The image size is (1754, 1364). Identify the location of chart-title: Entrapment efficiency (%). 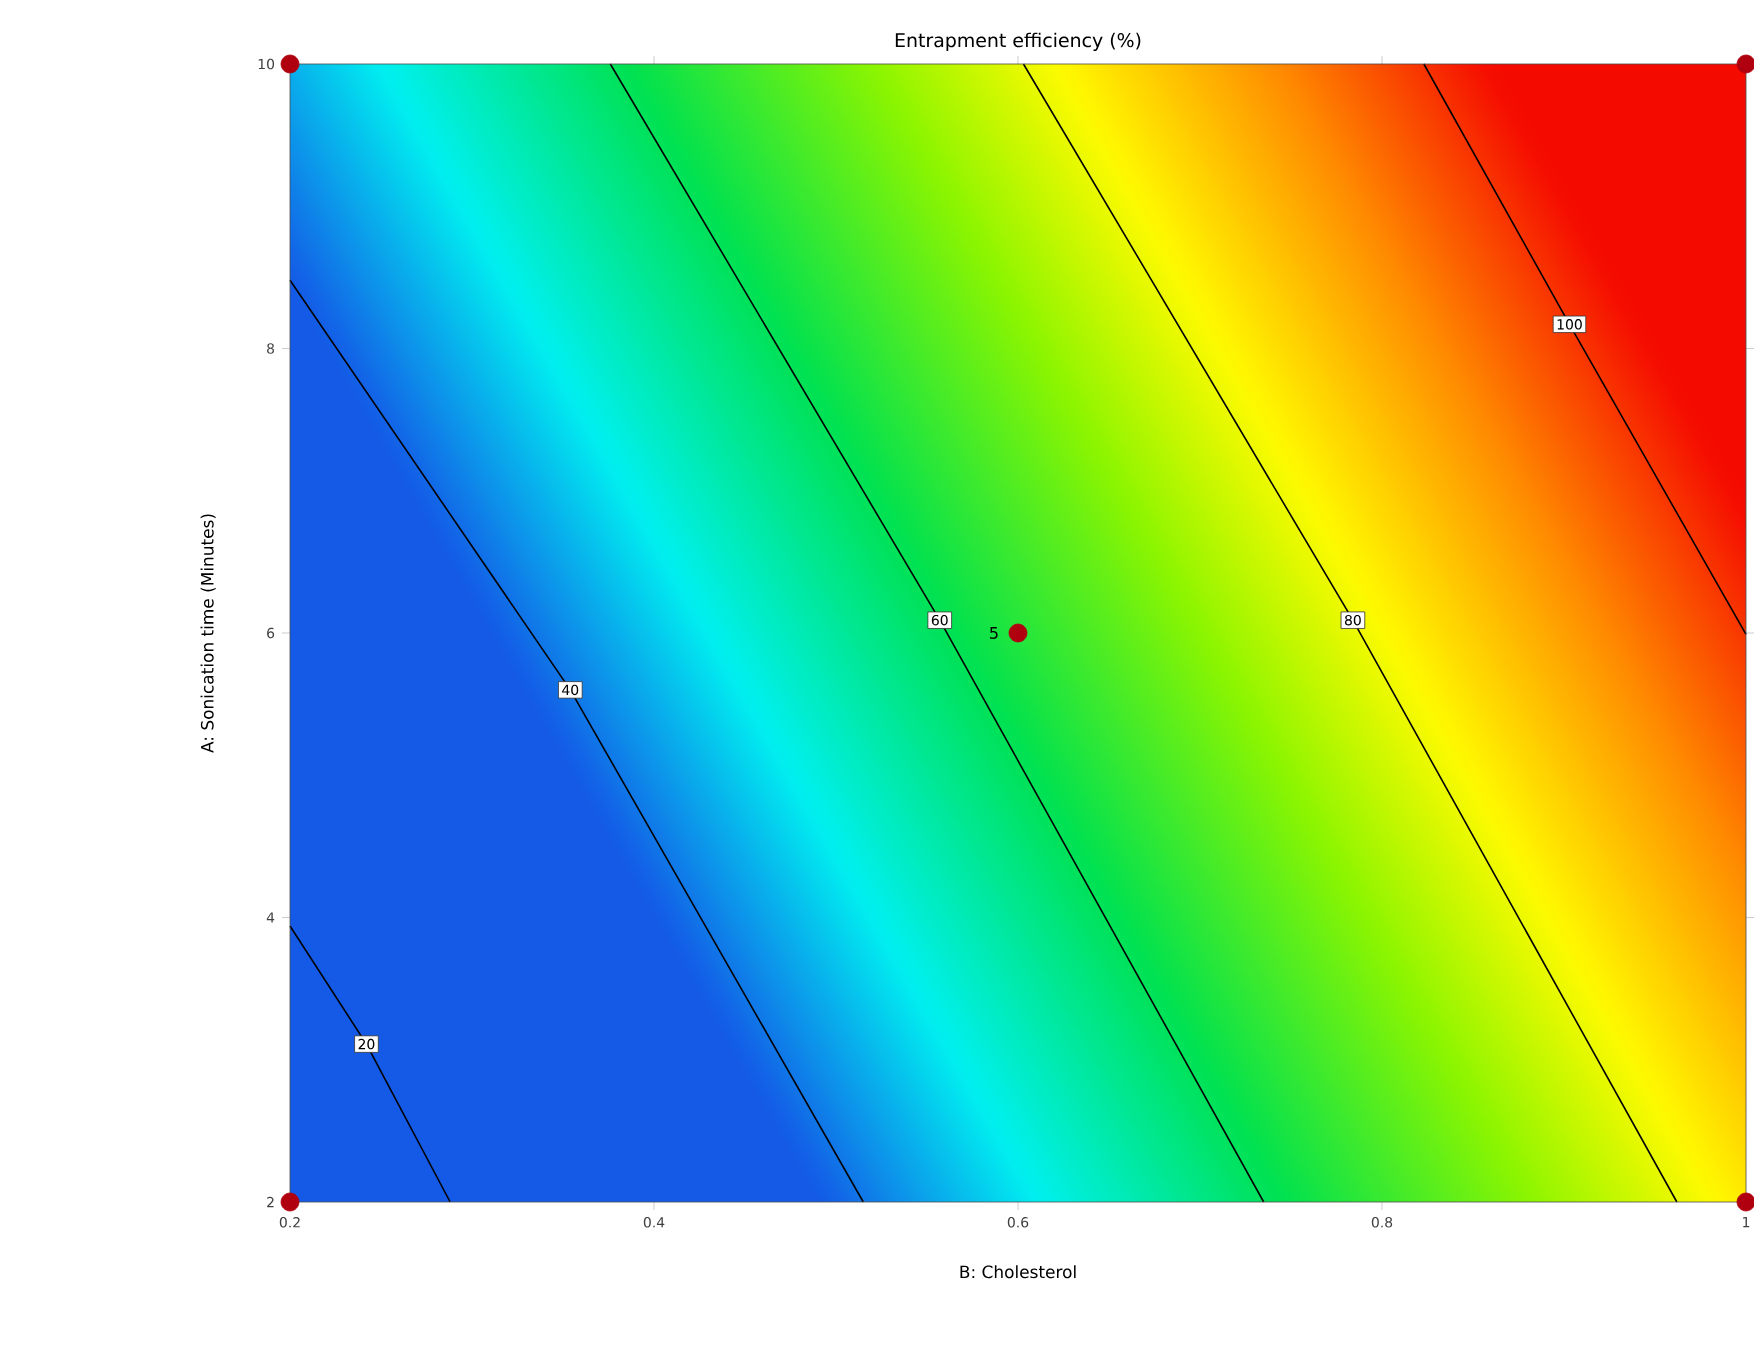
(1018, 41).